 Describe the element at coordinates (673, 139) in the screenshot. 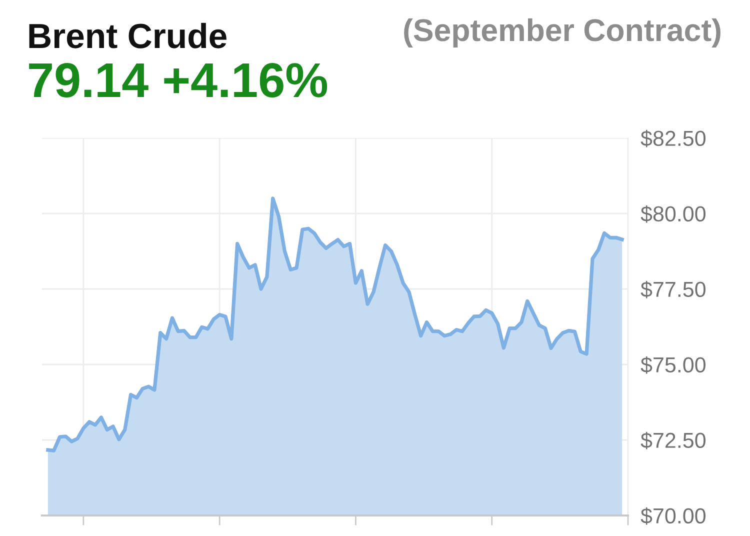

I see `y-tick-label: $82.50` at that location.